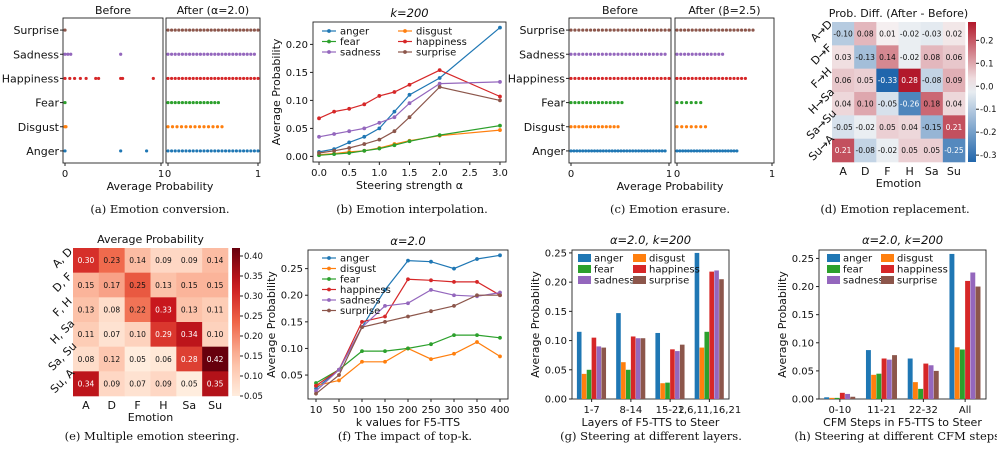 Image resolution: width=997 pixels, height=449 pixels. Describe the element at coordinates (888, 80) in the screenshot. I see `cell-value: -0.33` at that location.